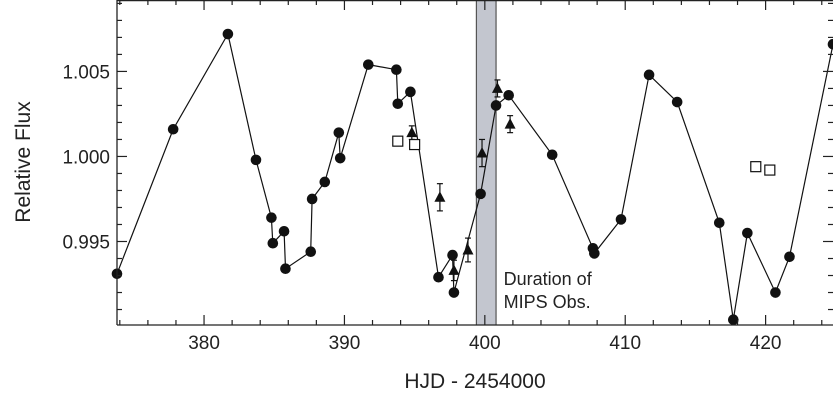 Image resolution: width=833 pixels, height=396 pixels. Describe the element at coordinates (345, 343) in the screenshot. I see `x-tick-label-390: 390` at that location.